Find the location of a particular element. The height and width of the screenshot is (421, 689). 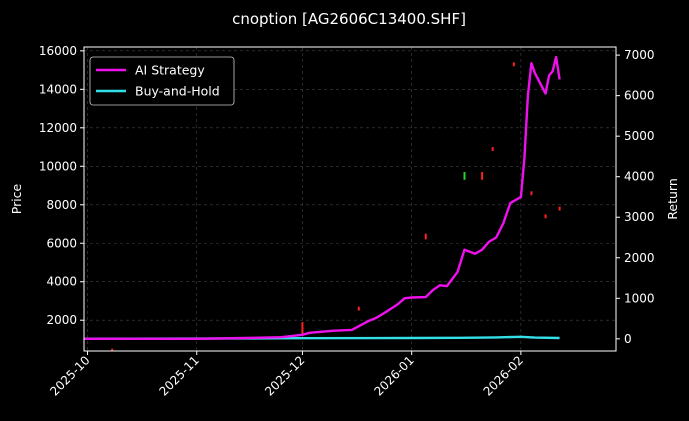

y2-tick-label: 6000 is located at coordinates (639, 96).